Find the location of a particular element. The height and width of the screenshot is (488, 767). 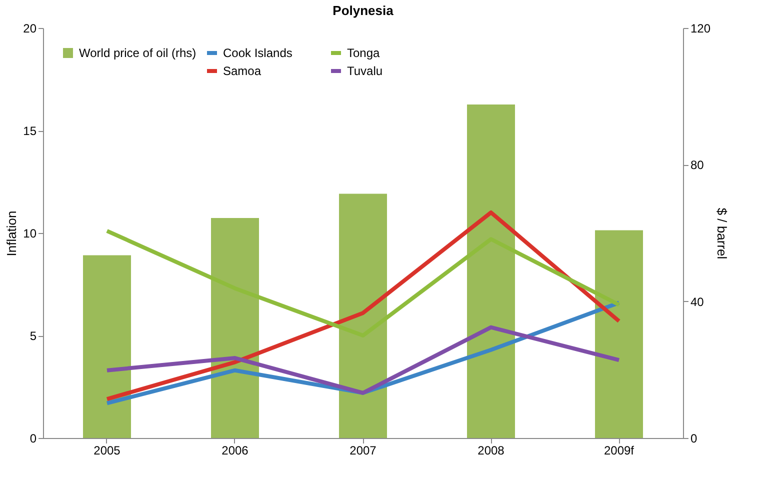

y2-tick-label: 120 is located at coordinates (700, 29).